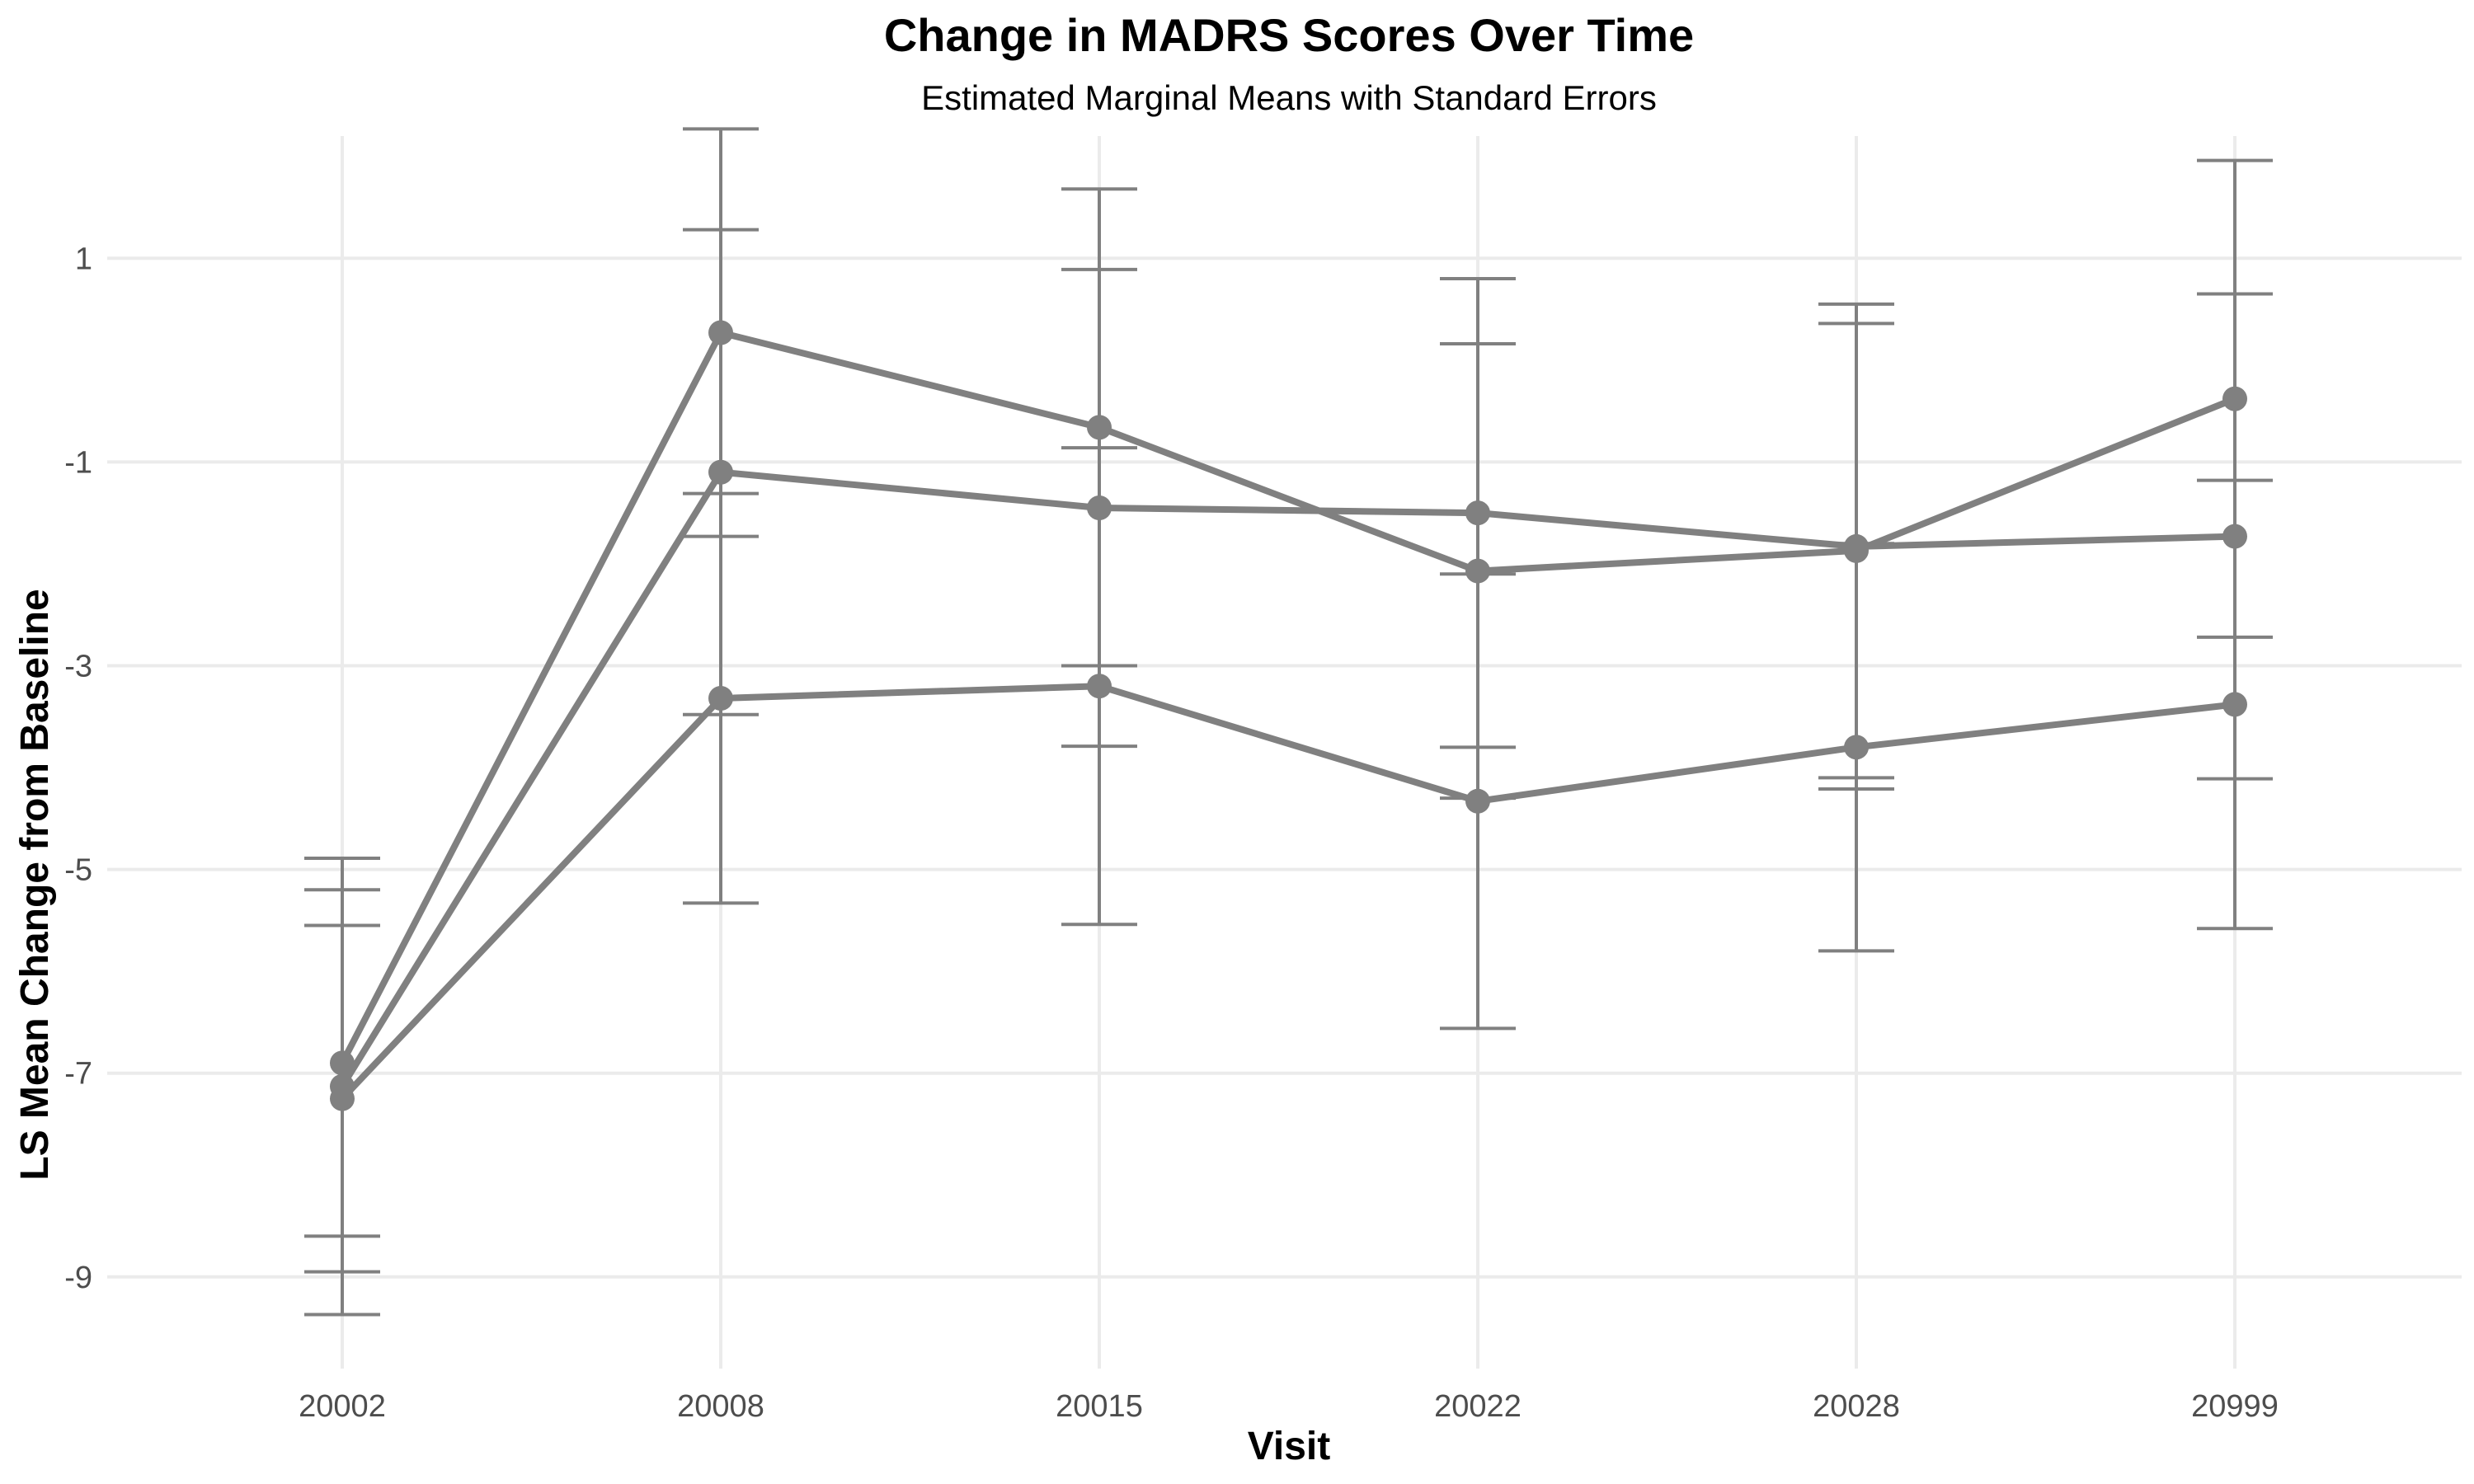 The width and height of the screenshot is (2474, 1484). Describe the element at coordinates (720, 1406) in the screenshot. I see `x-tick-label: 20008` at that location.